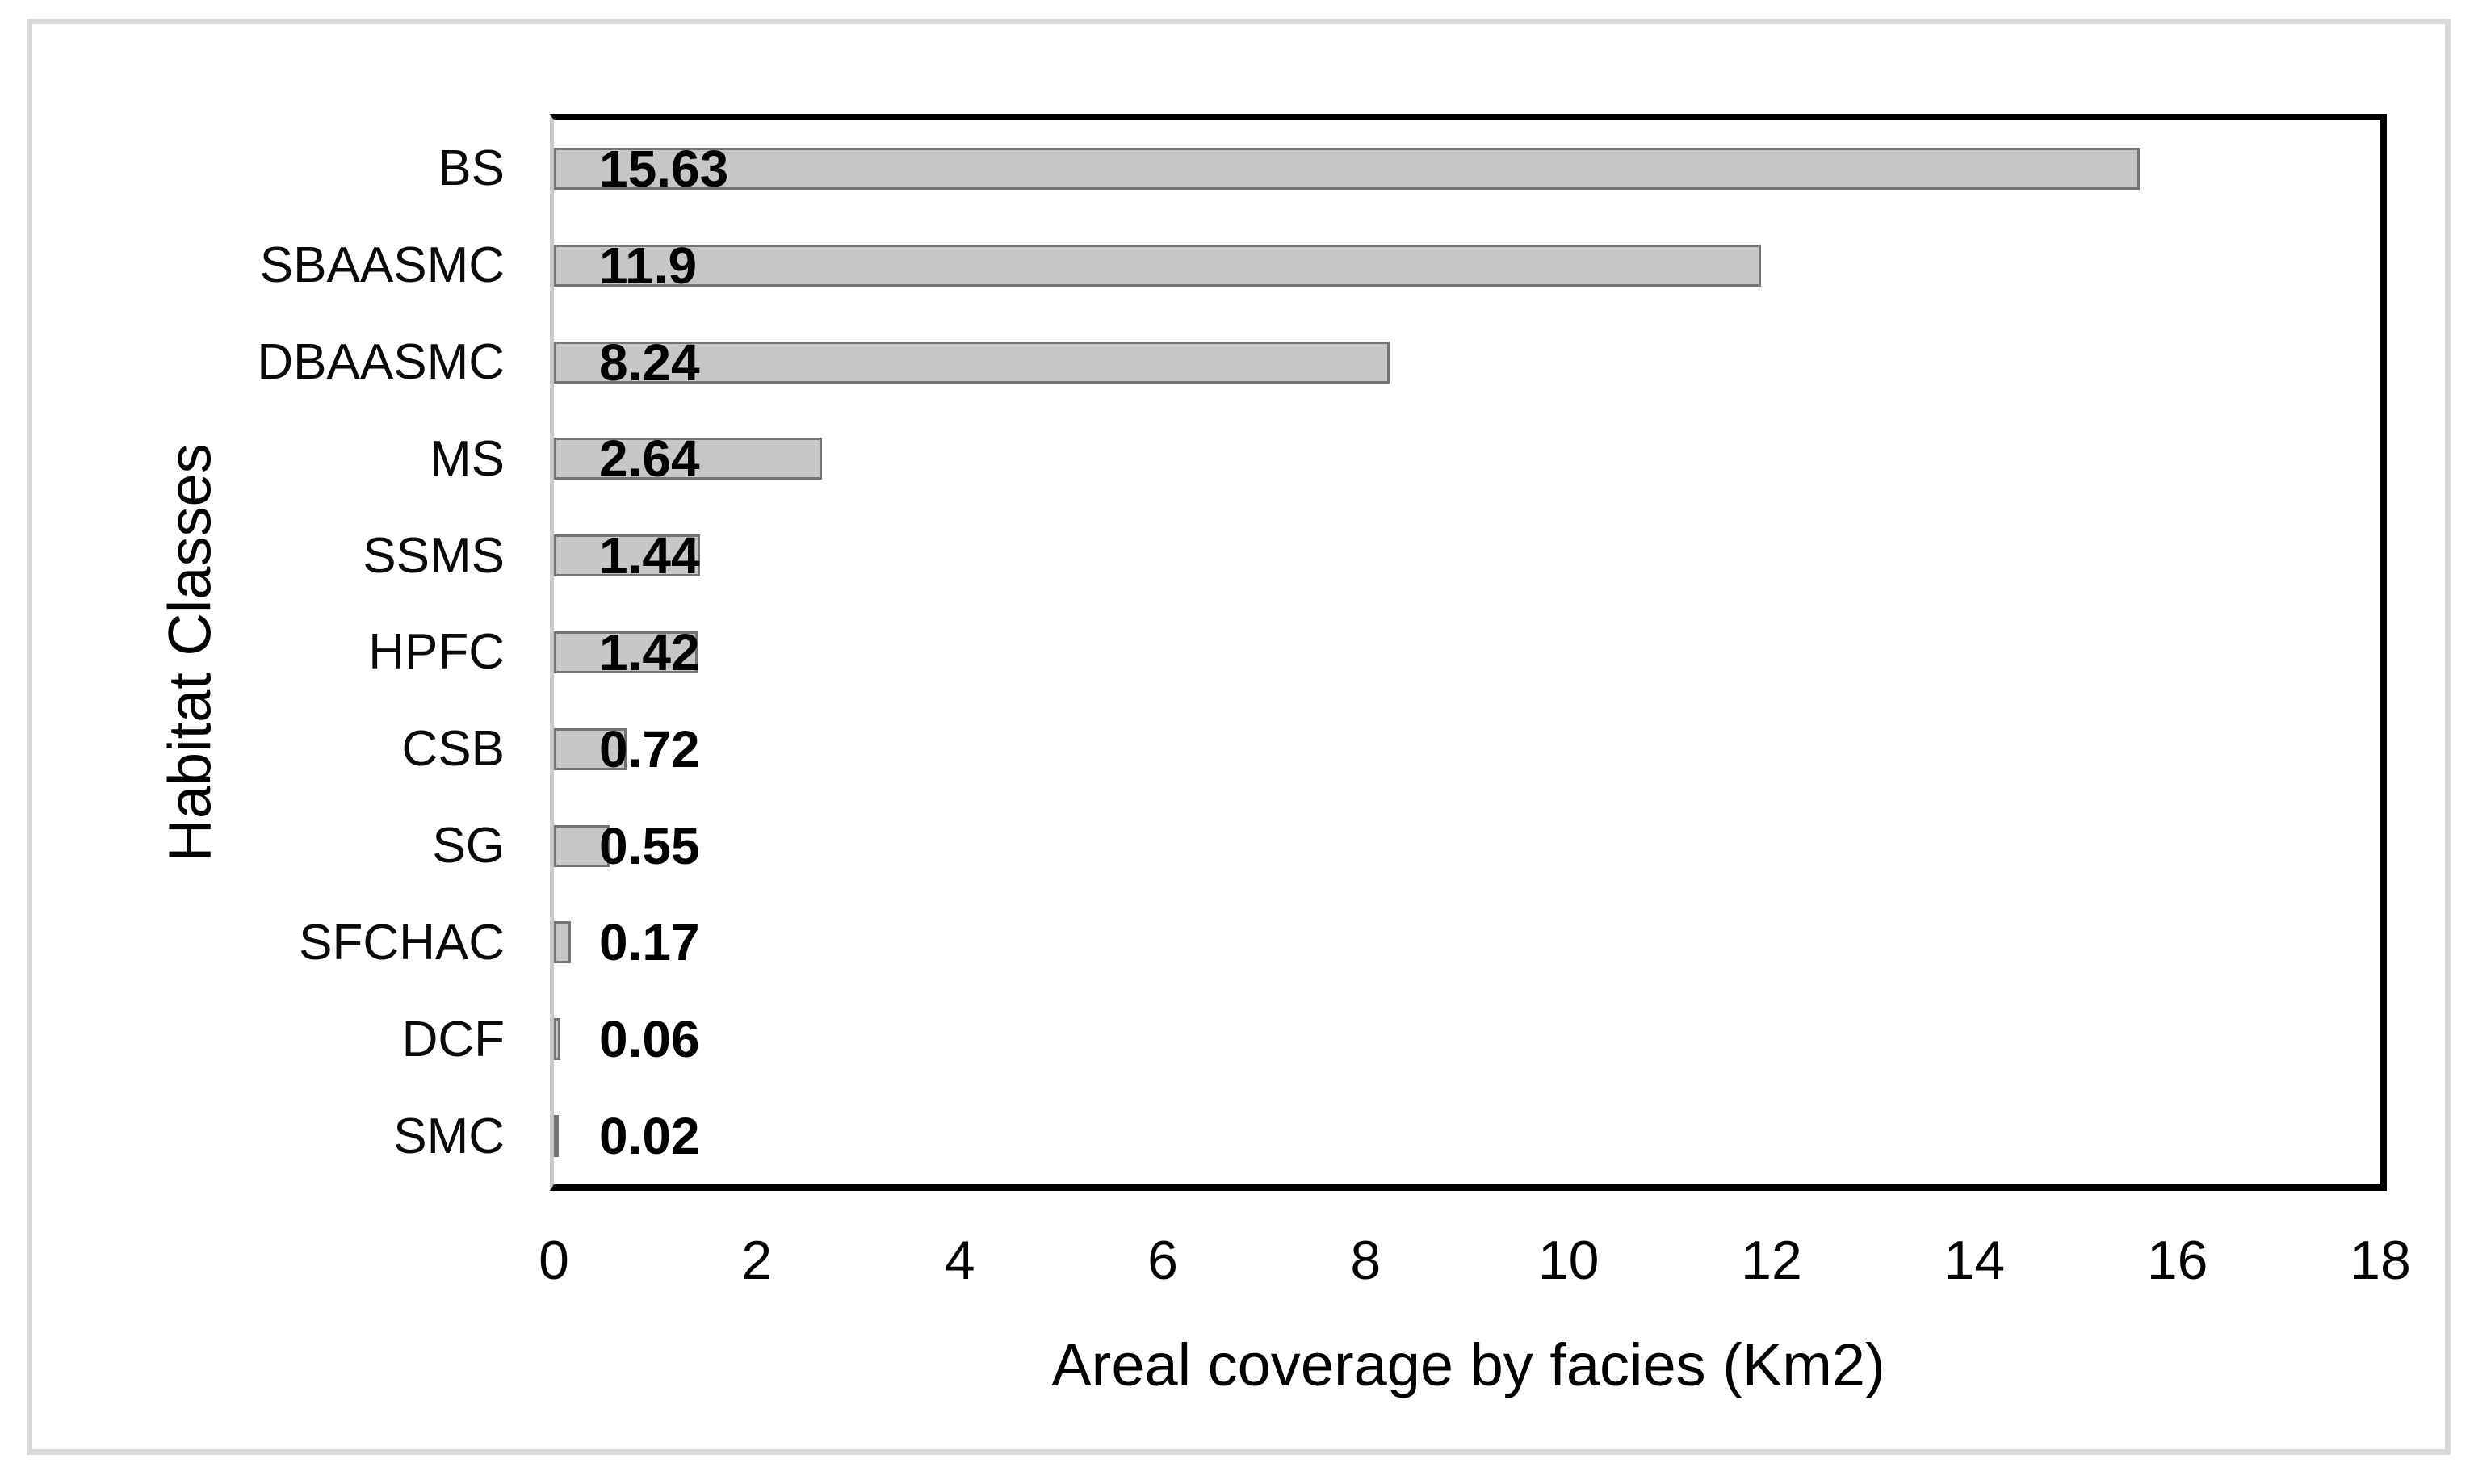  Describe the element at coordinates (468, 846) in the screenshot. I see `y-axis-category-label: SG` at that location.